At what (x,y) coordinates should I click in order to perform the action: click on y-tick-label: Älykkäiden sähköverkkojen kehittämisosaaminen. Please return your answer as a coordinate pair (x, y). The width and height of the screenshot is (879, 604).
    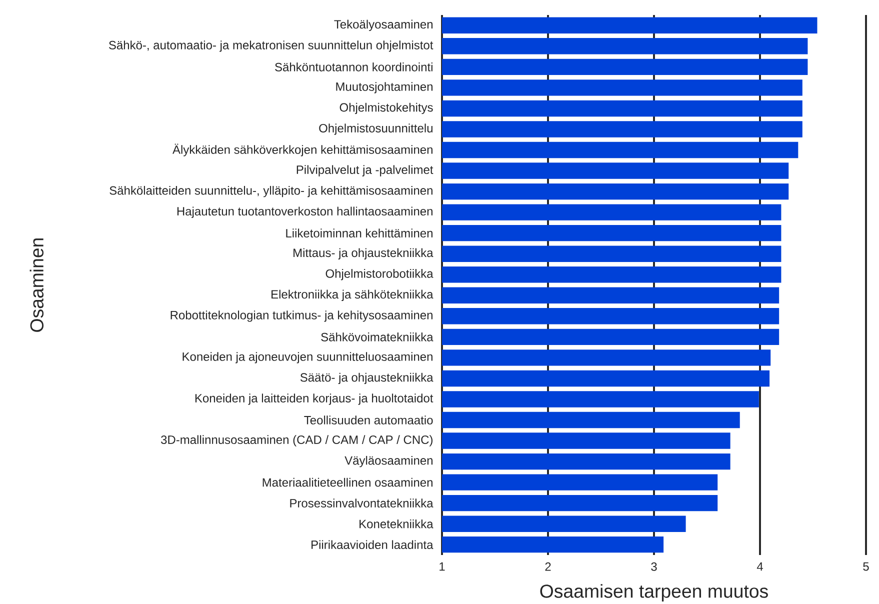
    Looking at the image, I should click on (302, 150).